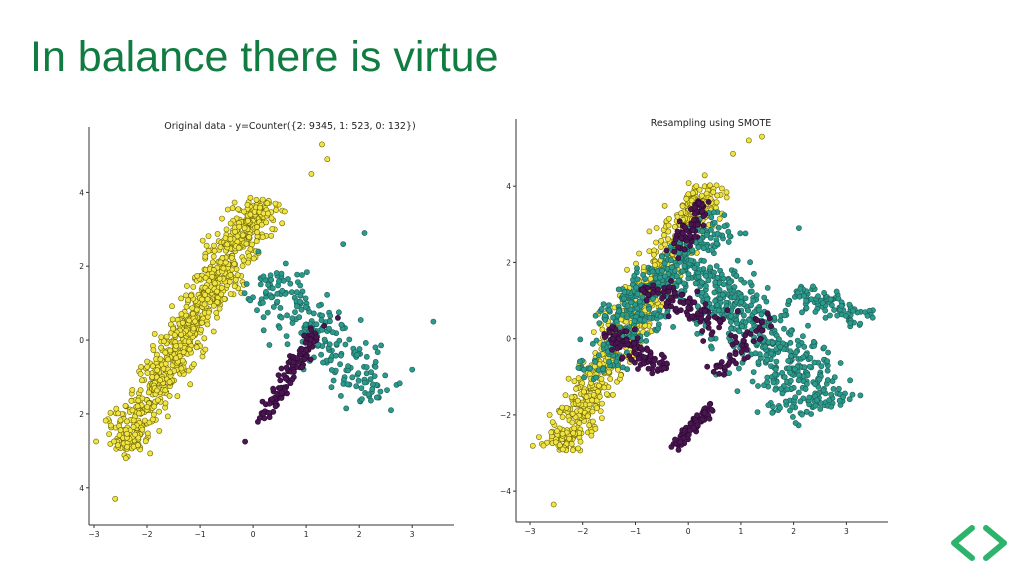 This screenshot has height=576, width=1024. What do you see at coordinates (359, 534) in the screenshot?
I see `x-tick-label: 2` at bounding box center [359, 534].